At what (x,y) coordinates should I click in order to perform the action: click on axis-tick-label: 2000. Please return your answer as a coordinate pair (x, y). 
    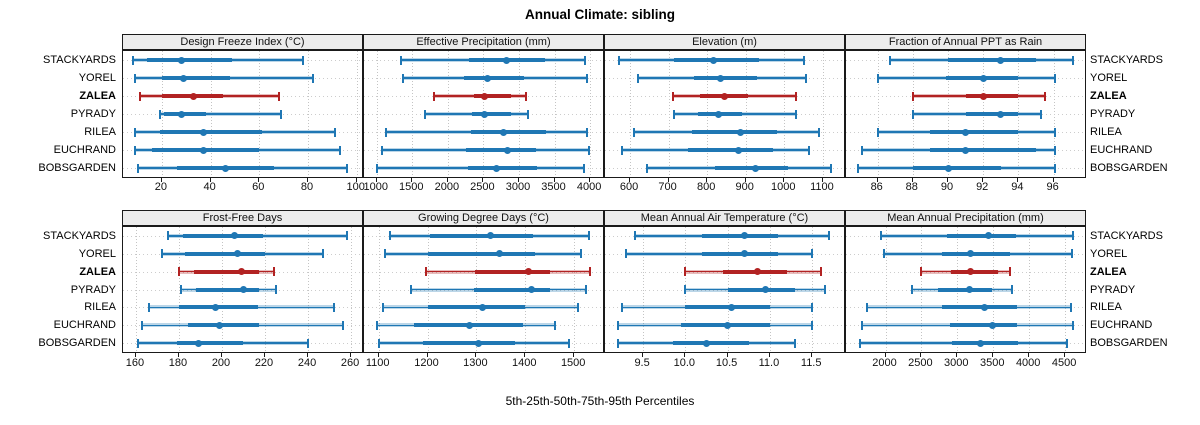
    Looking at the image, I should click on (447, 187).